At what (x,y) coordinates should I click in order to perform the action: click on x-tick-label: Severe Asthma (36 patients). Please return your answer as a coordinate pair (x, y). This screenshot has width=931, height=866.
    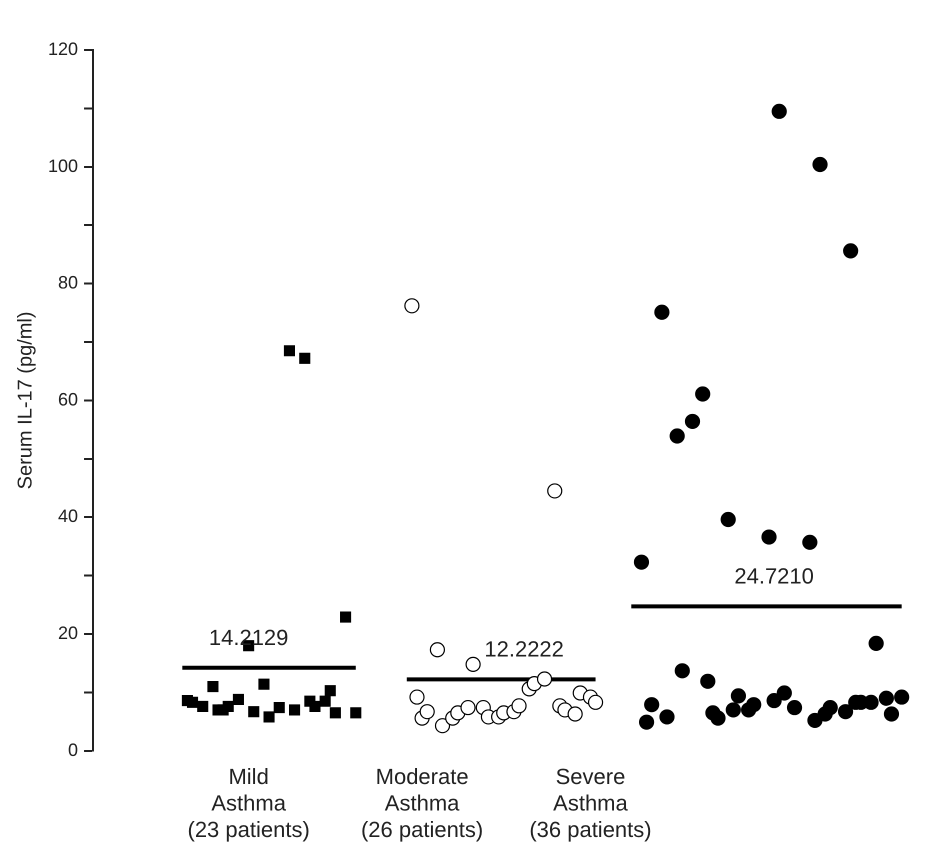
    Looking at the image, I should click on (590, 803).